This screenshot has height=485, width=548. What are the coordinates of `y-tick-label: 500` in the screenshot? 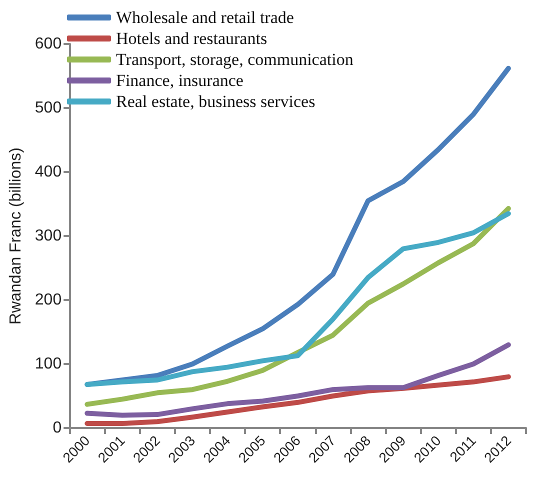 It's located at (48, 108).